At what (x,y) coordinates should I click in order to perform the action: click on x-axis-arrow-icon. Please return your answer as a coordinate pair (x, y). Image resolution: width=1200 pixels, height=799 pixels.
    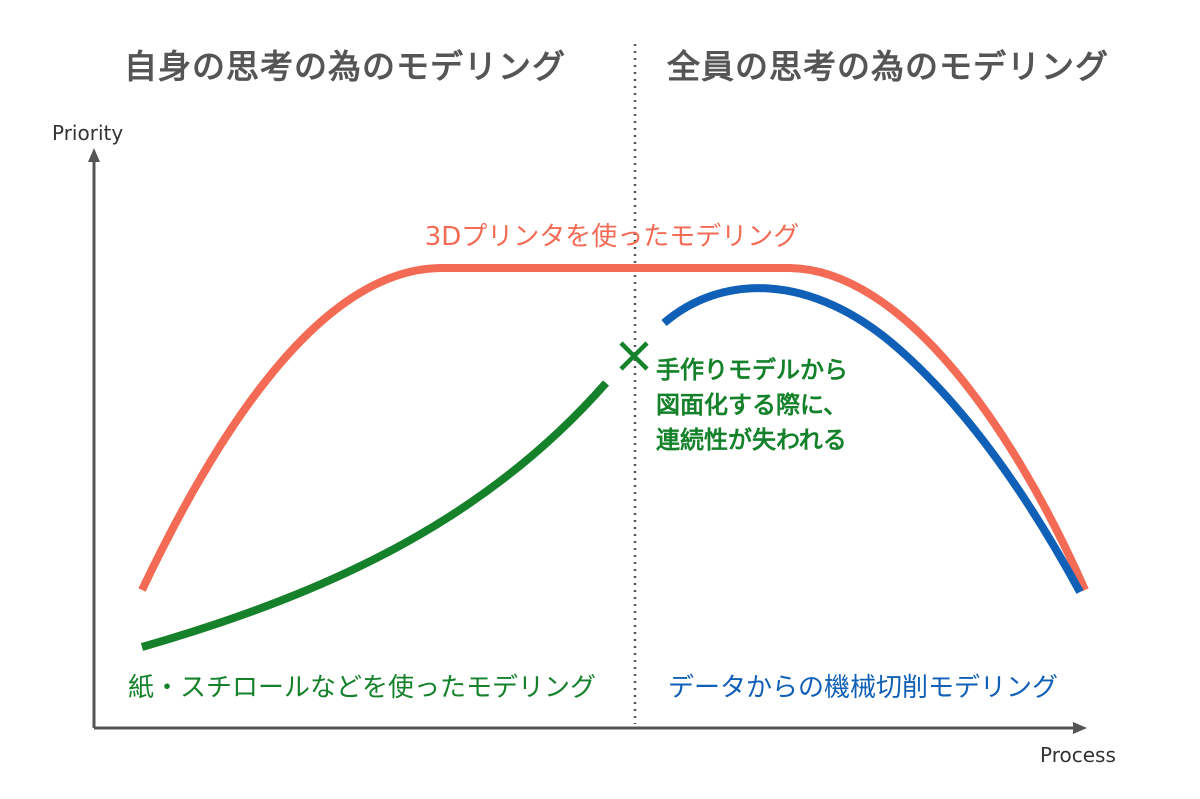
    Looking at the image, I should click on (1080, 728).